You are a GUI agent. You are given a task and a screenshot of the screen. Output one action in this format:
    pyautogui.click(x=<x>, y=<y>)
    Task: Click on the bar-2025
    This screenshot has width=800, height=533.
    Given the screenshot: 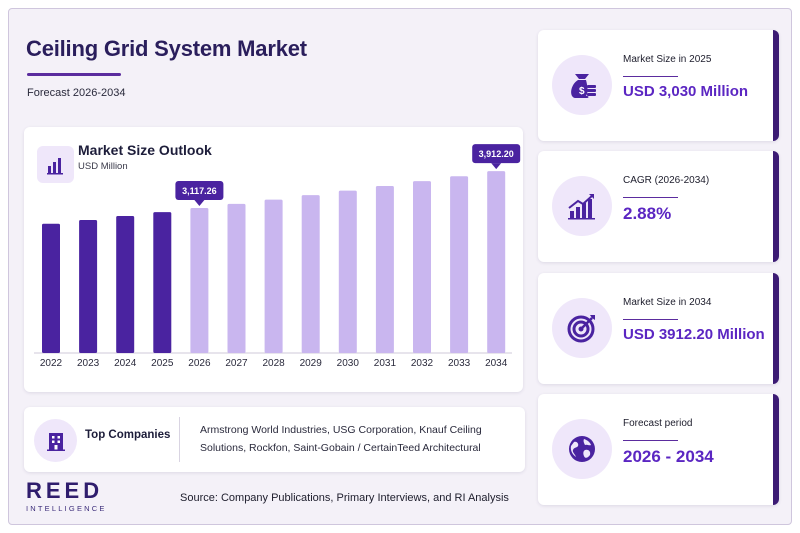 What is the action you would take?
    pyautogui.click(x=162, y=282)
    